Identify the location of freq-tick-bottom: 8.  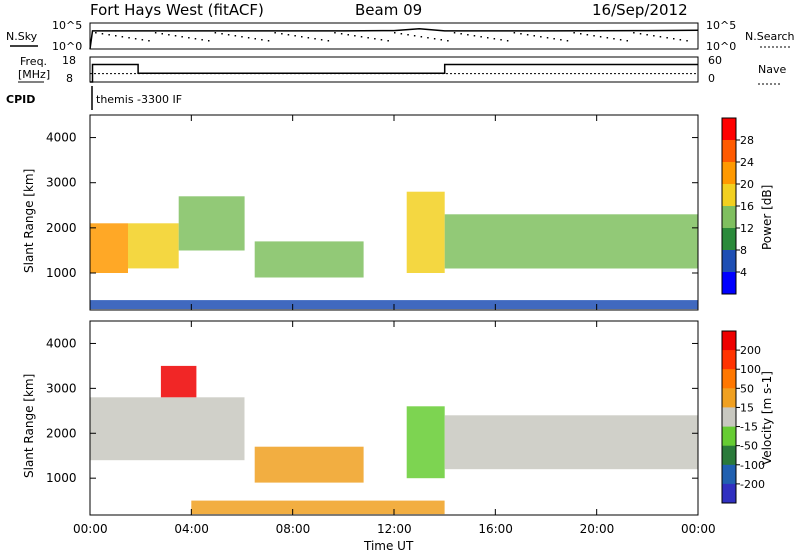
(69, 78).